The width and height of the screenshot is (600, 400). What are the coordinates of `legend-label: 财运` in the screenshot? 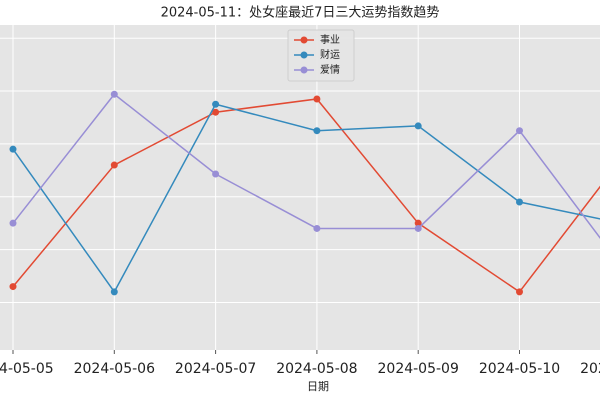 It's located at (330, 54).